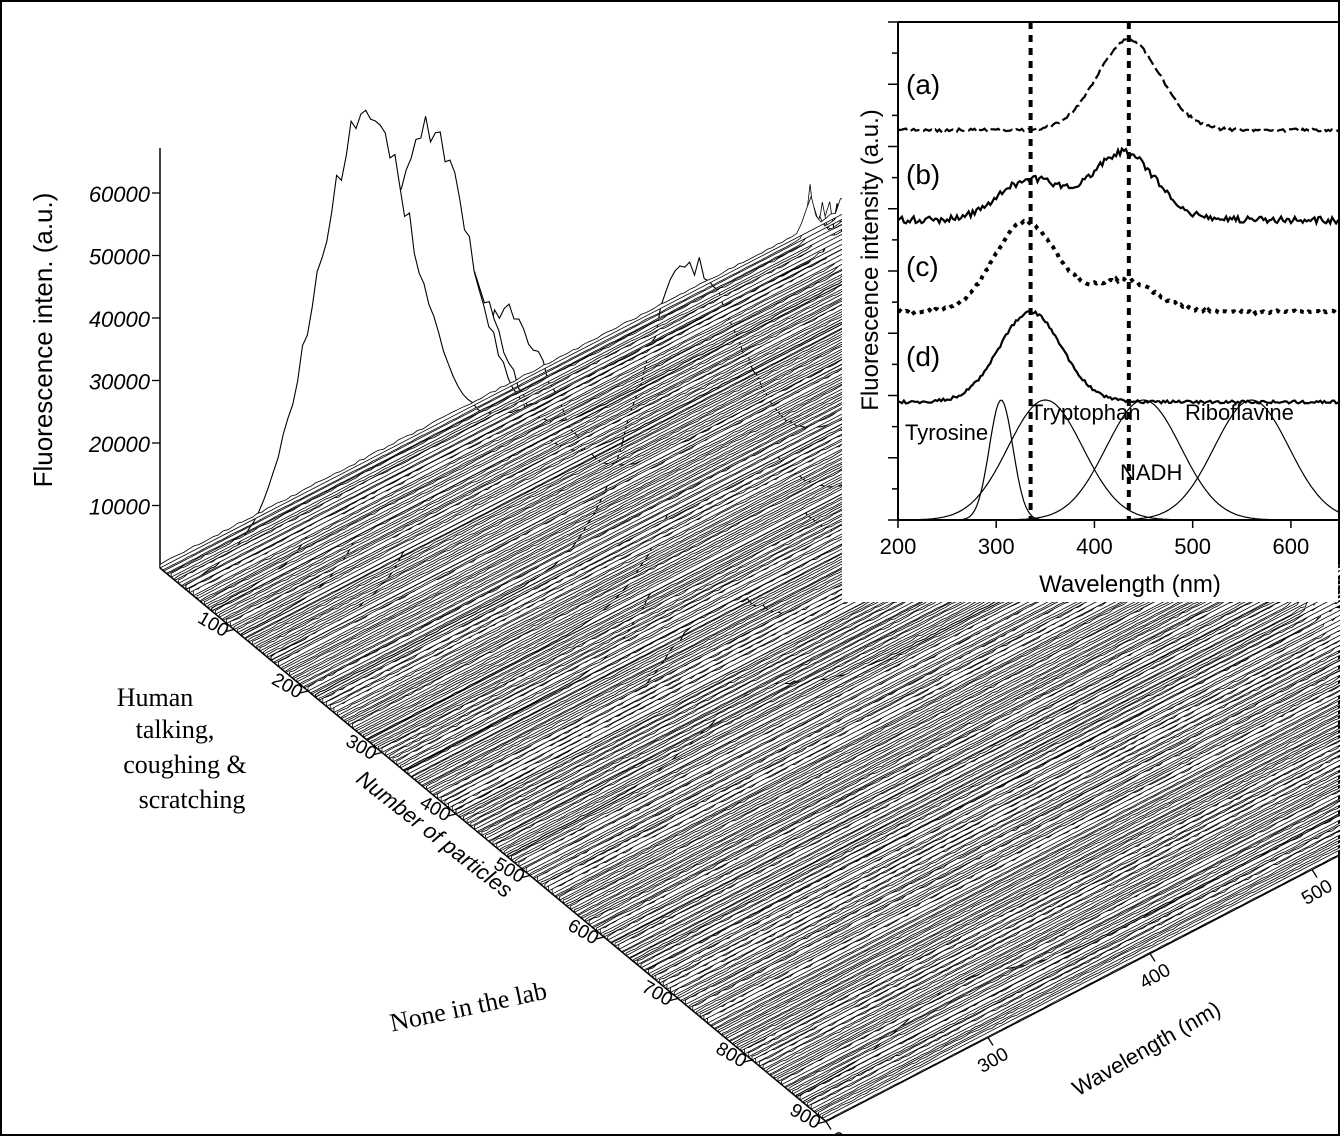 The image size is (1340, 1136). Describe the element at coordinates (870, 259) in the screenshot. I see `inset-y-axis-label: Fluorescence intensity (a.u.)` at that location.